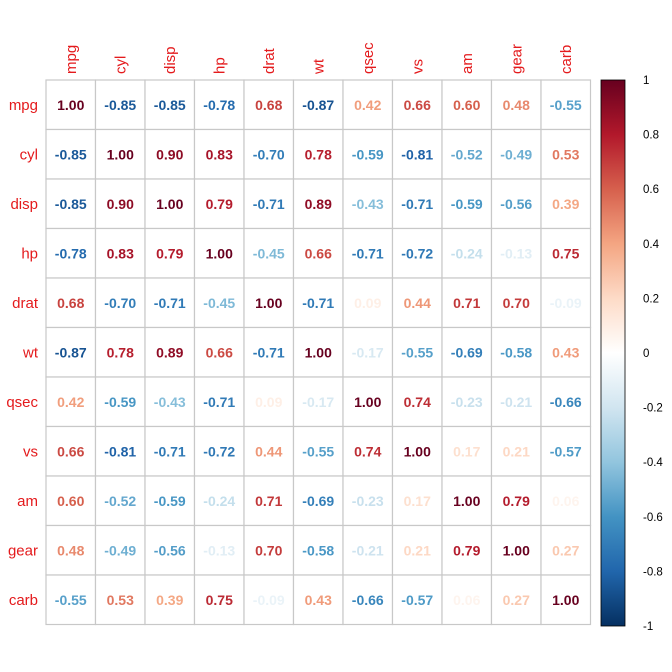 The height and width of the screenshot is (672, 672). Describe the element at coordinates (318, 253) in the screenshot. I see `cell-value-hp-wt: 0.66` at that location.